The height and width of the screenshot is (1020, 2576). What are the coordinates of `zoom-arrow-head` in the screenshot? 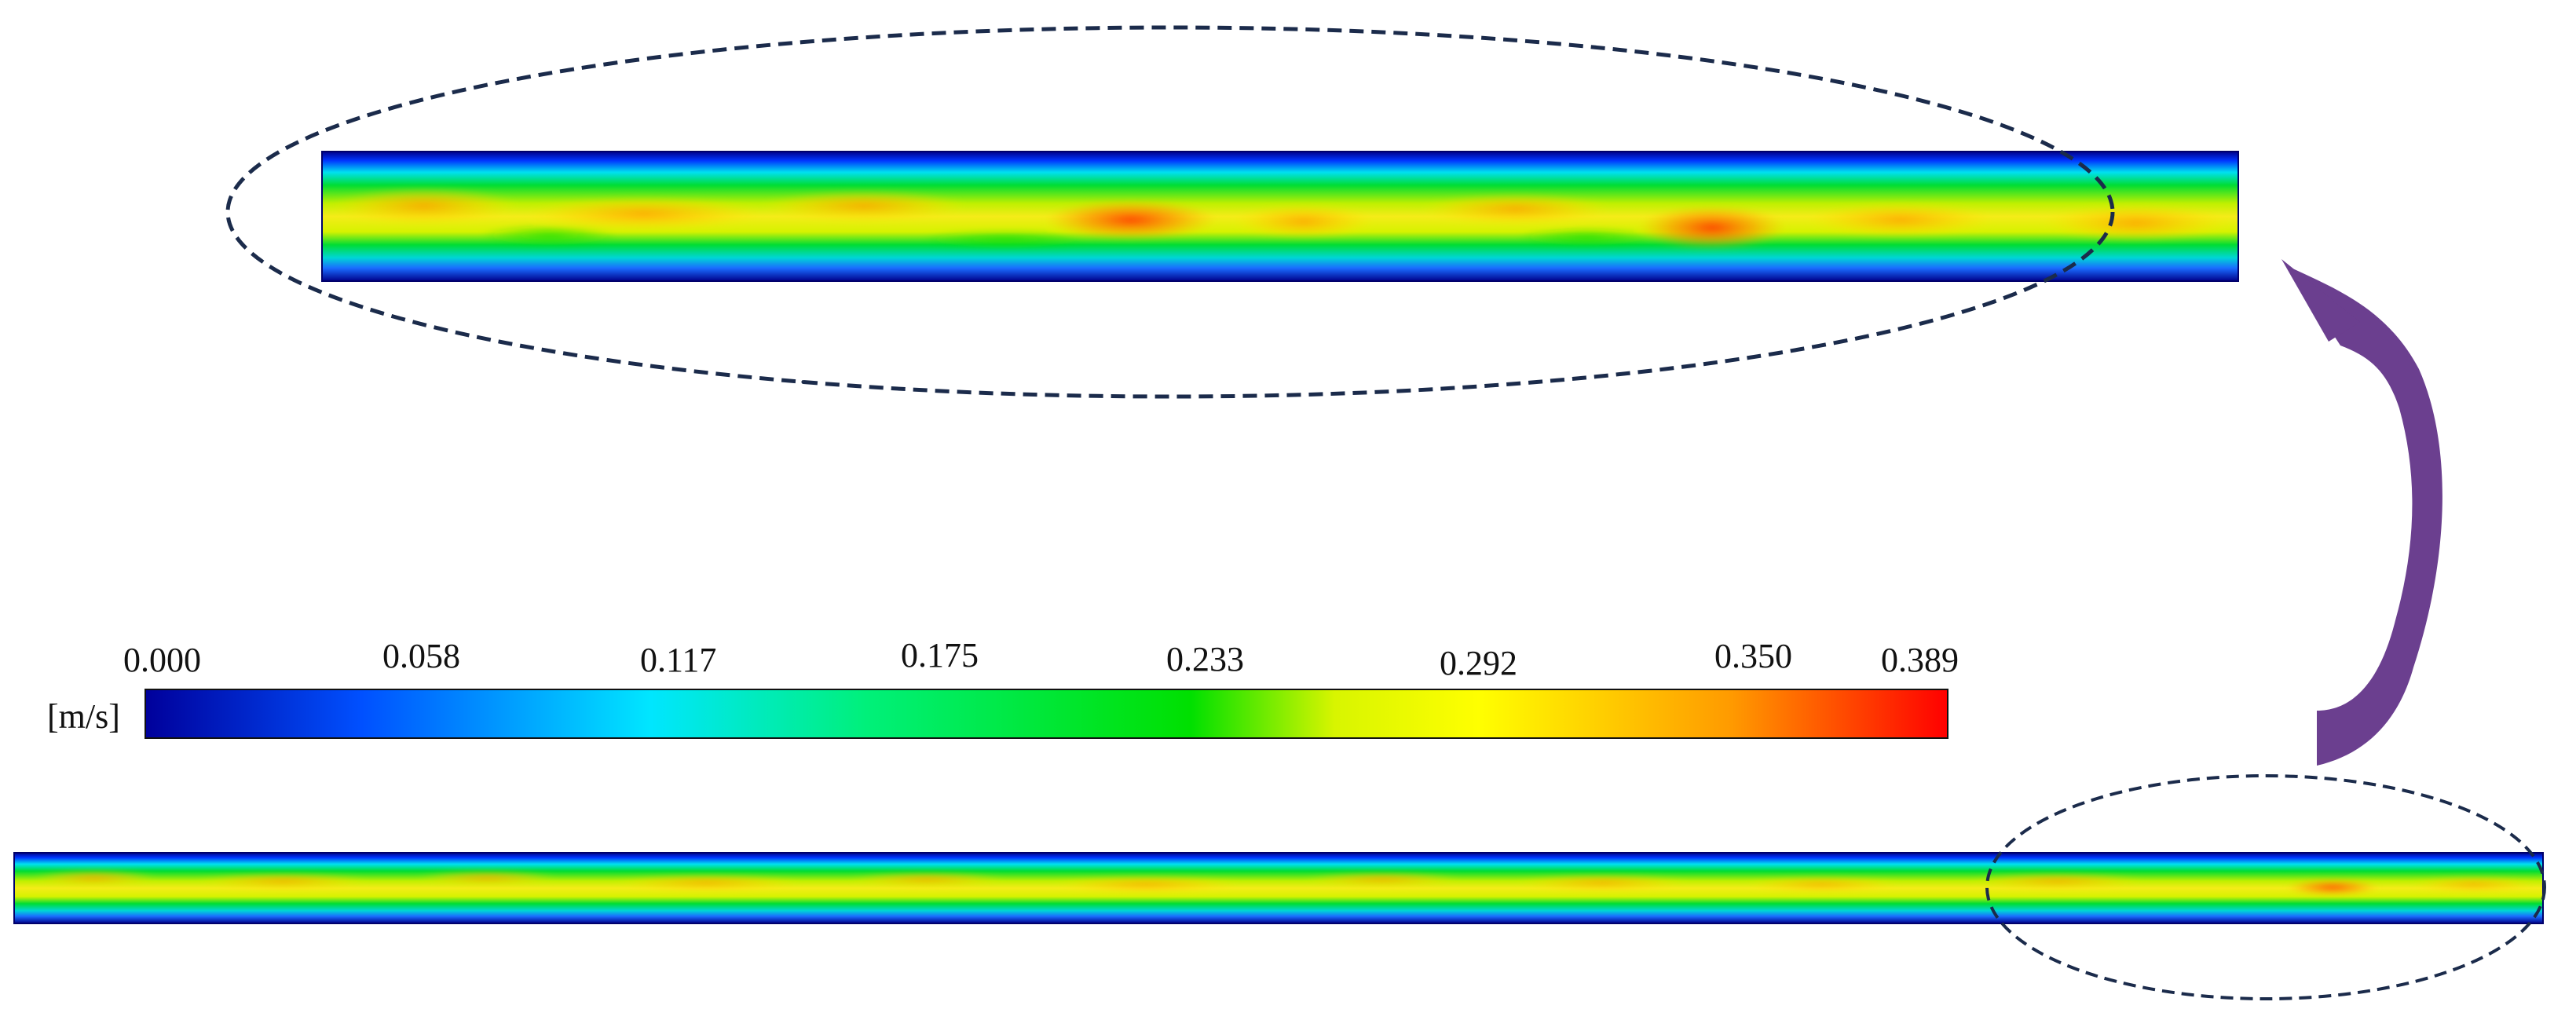 It's located at (2321, 300).